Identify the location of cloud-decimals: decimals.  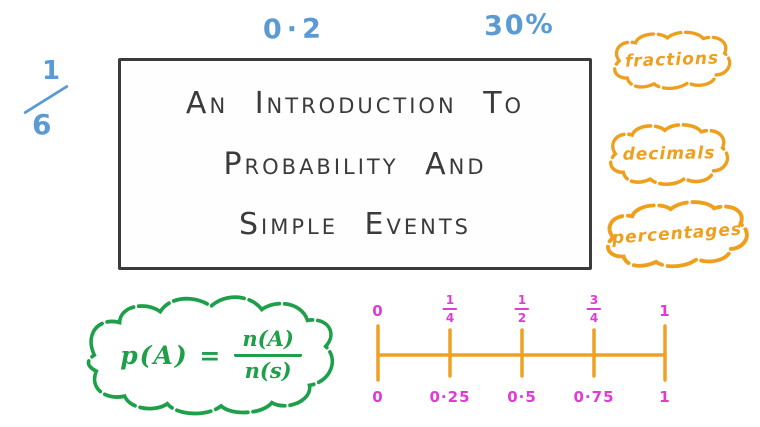
(668, 154).